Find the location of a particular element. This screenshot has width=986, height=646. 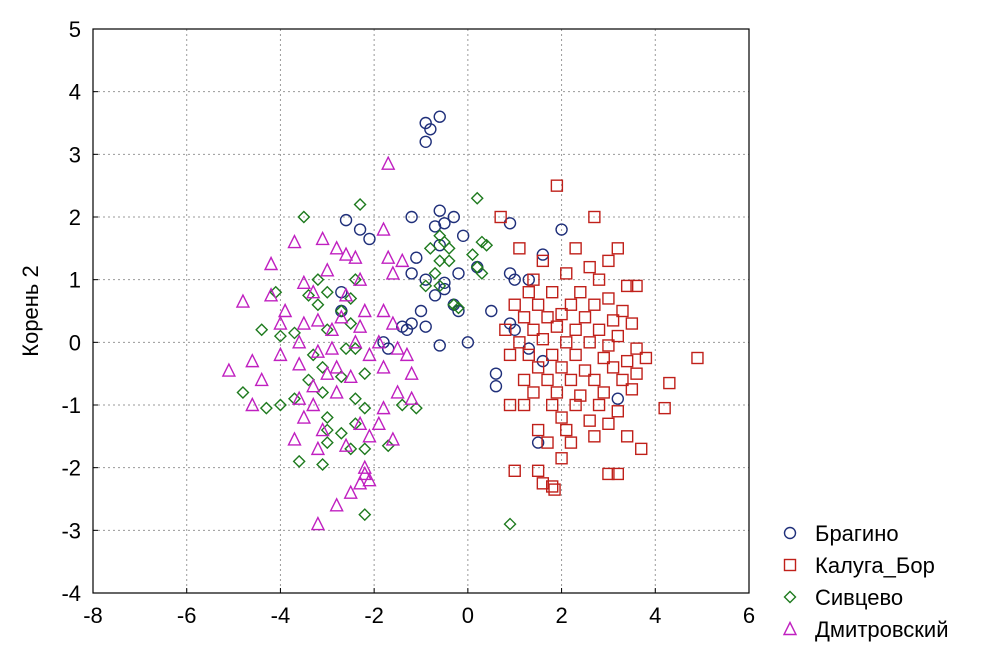

y-tick-label: 0 is located at coordinates (75, 342).